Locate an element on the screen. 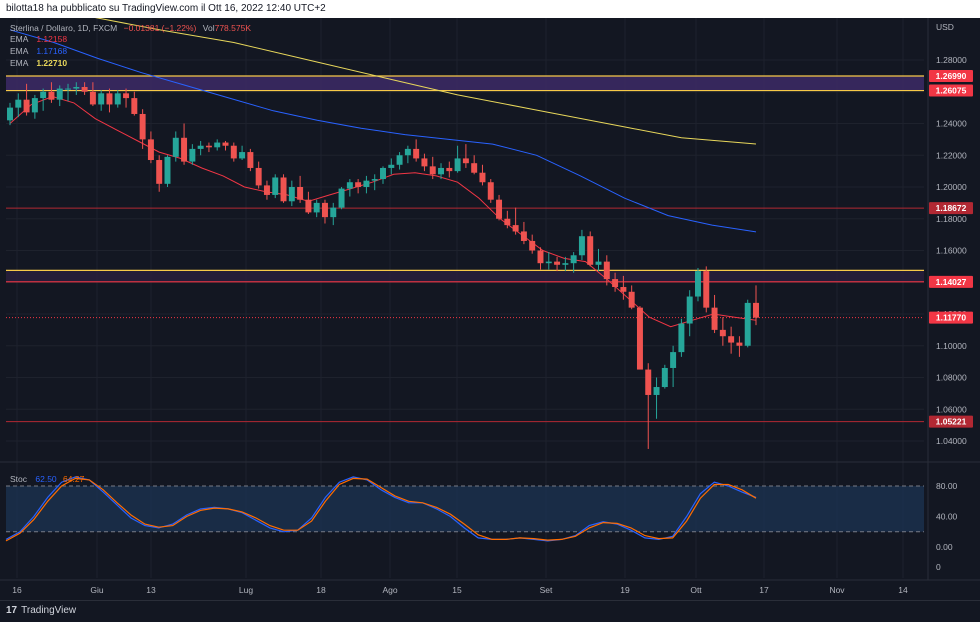  vol-value: 778.575K is located at coordinates (232, 28).